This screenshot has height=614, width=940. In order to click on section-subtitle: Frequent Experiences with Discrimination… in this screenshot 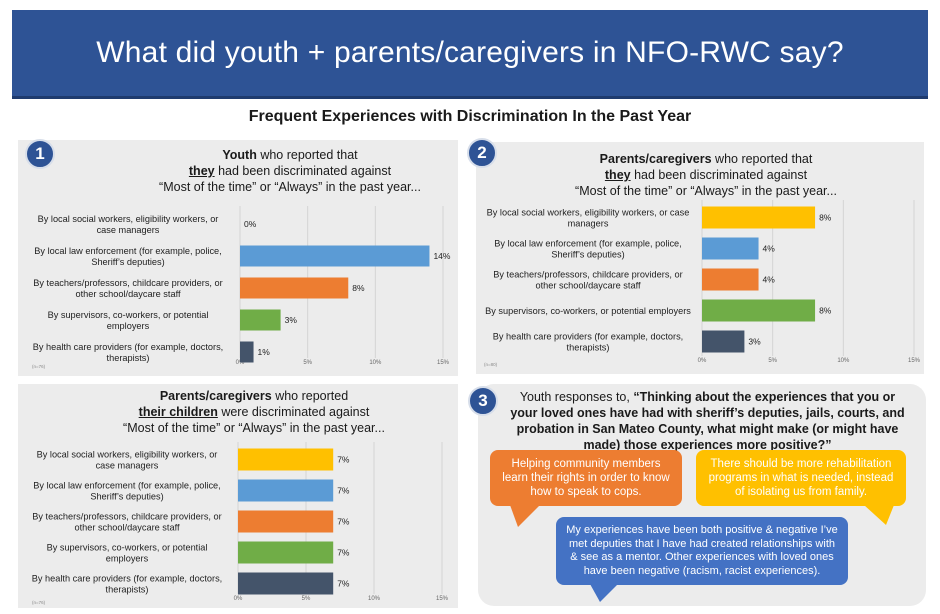, I will do `click(470, 116)`.